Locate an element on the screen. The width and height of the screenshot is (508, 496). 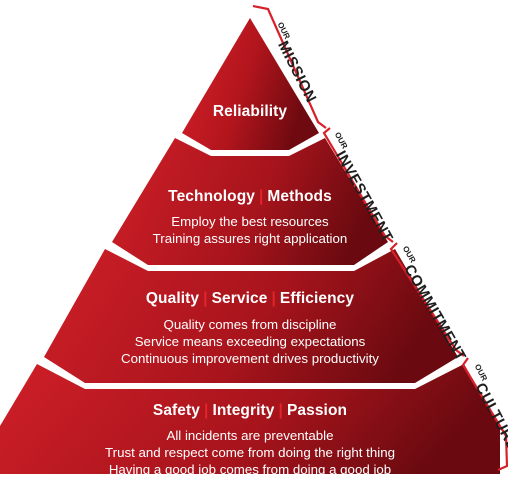
description-line: Service means exceeding expectations is located at coordinates (250, 341).